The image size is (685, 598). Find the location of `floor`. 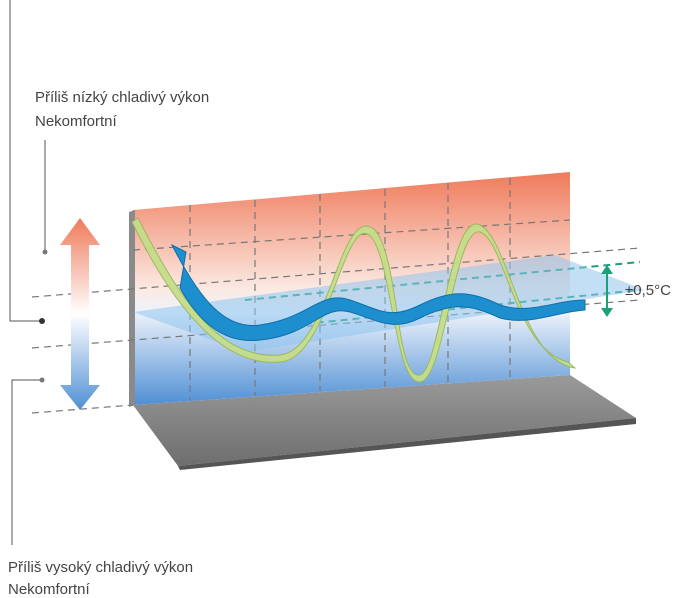

floor is located at coordinates (384, 420).